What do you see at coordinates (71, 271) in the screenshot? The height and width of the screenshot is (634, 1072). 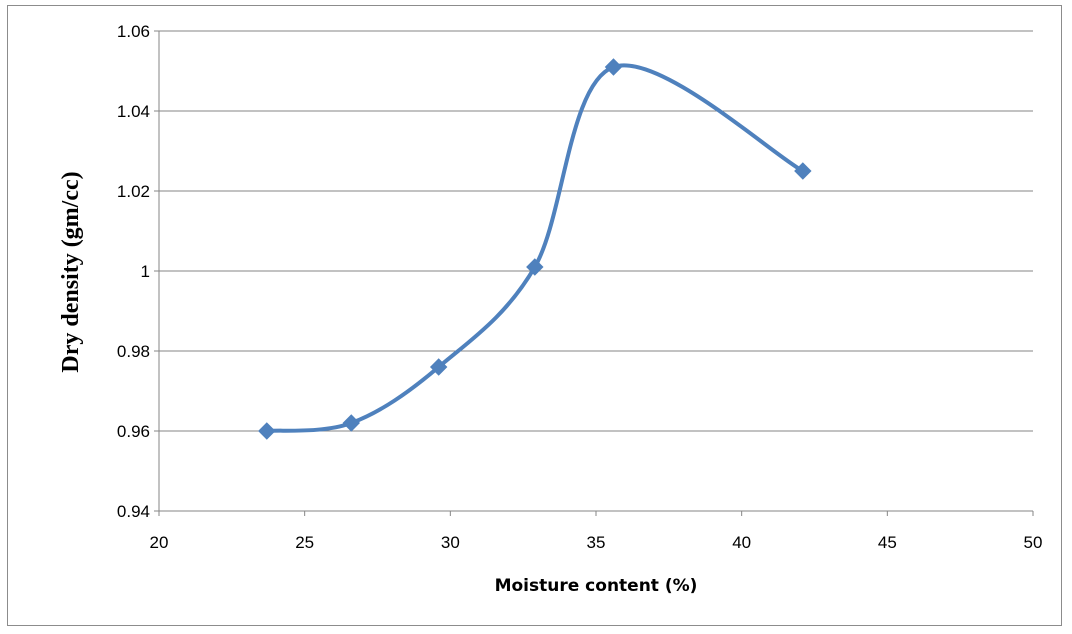 I see `y-axis-label: Dry density (gm/cc)` at bounding box center [71, 271].